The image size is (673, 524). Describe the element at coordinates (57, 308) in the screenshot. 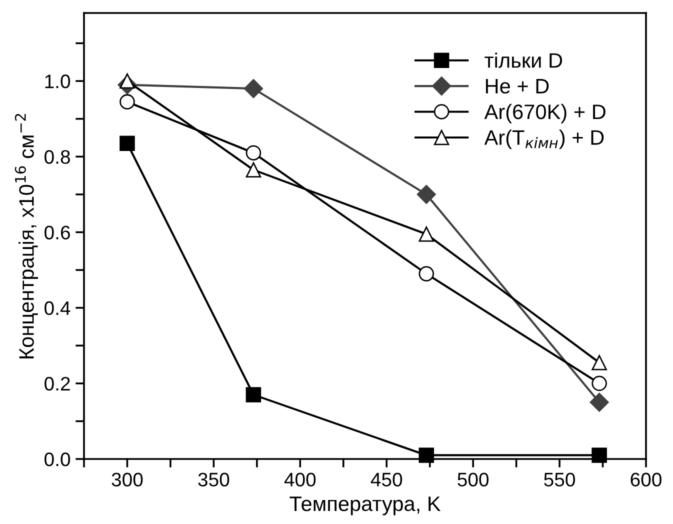

I see `y-tick-label: 0.4` at that location.